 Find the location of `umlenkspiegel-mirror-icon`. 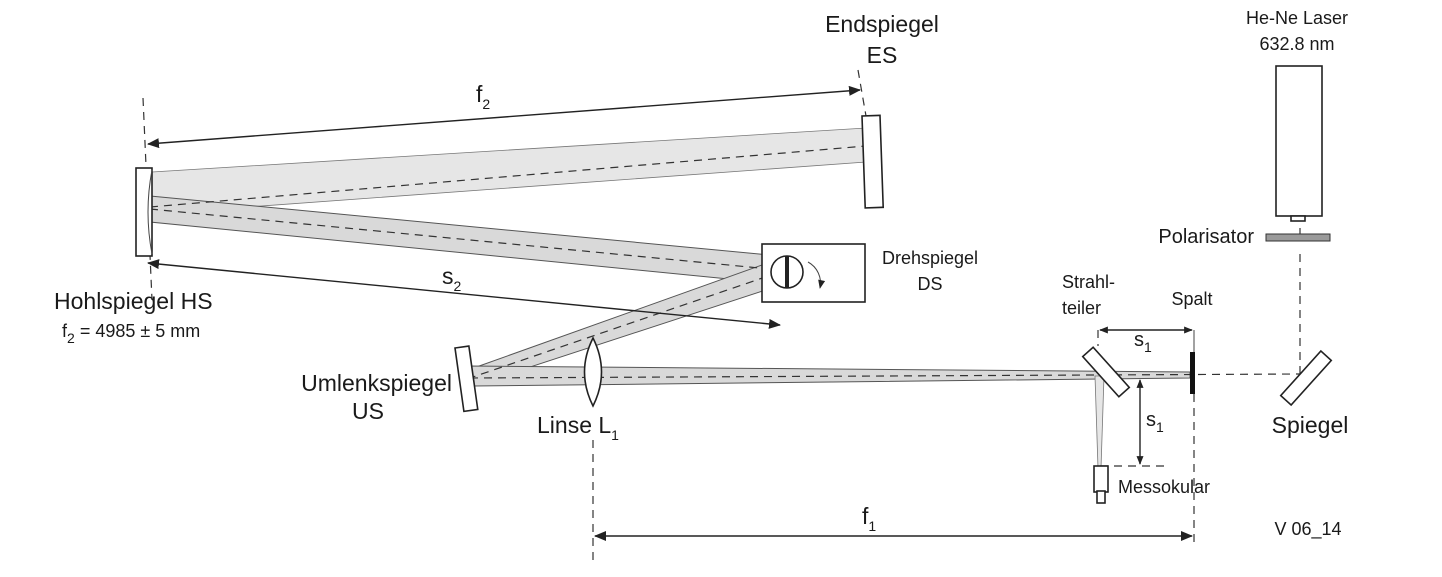

umlenkspiegel-mirror-icon is located at coordinates (466, 379).